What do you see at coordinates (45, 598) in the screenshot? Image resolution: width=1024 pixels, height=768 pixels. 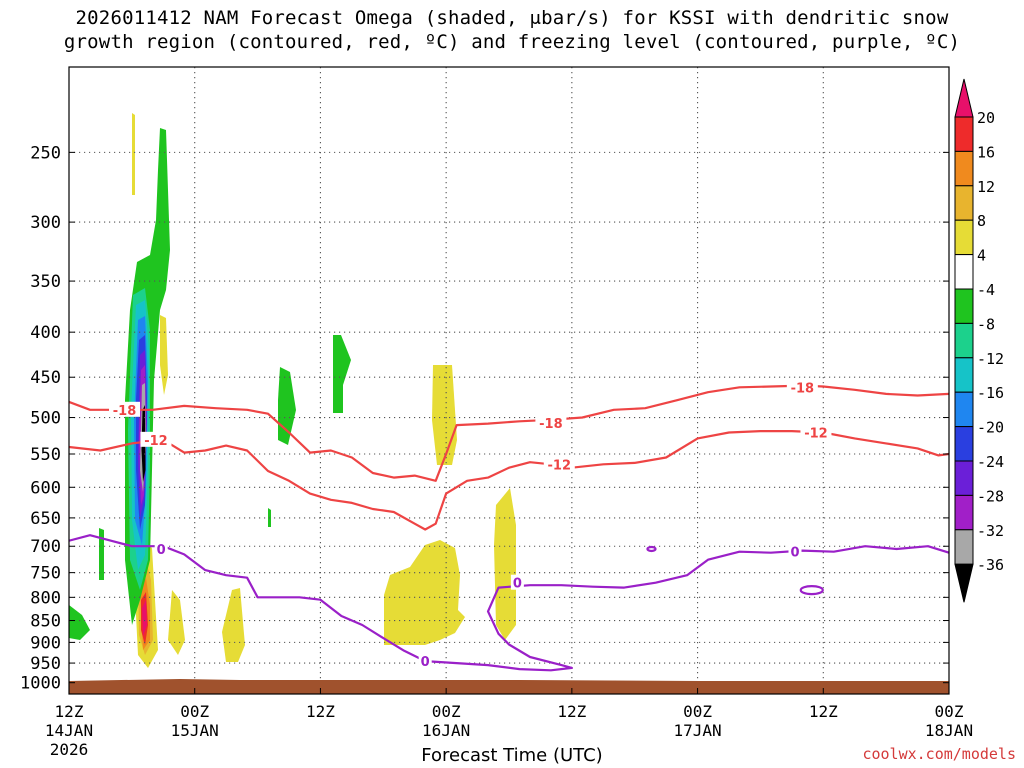 I see `y-tick-label: 800` at bounding box center [45, 598].